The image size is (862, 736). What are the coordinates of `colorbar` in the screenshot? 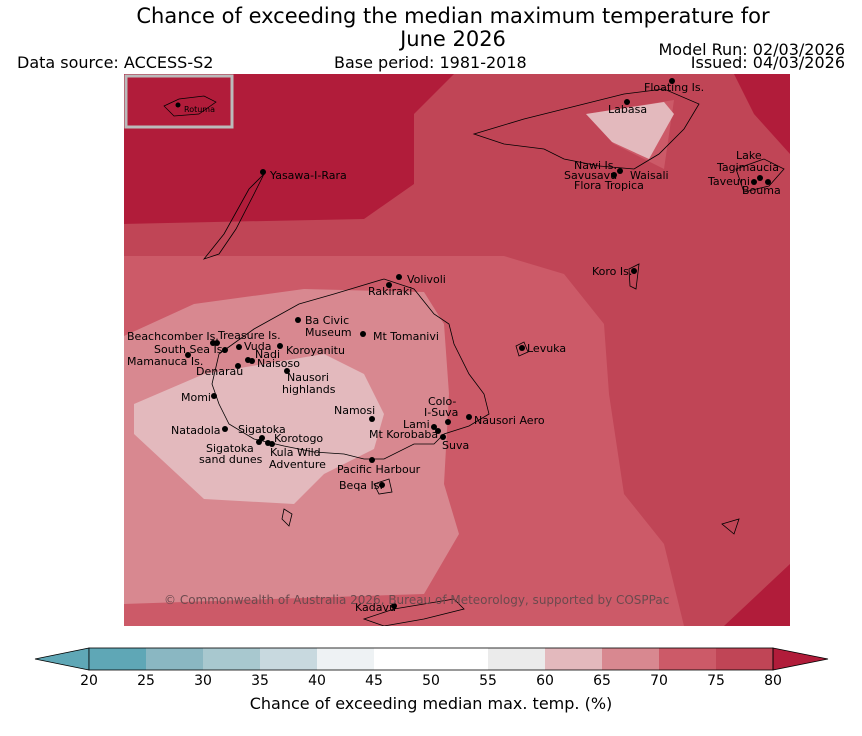 It's located at (431, 659).